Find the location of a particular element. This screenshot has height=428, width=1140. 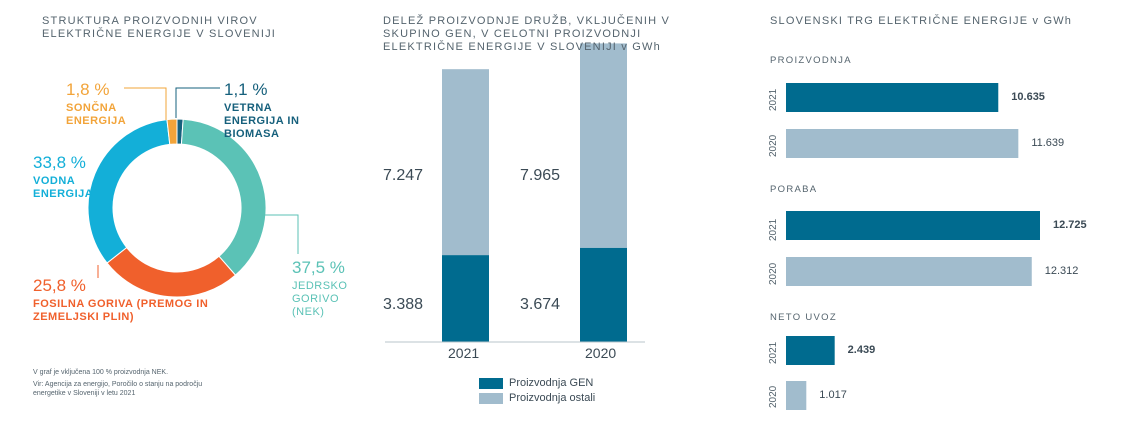

group-poraba: PORABA is located at coordinates (794, 189).